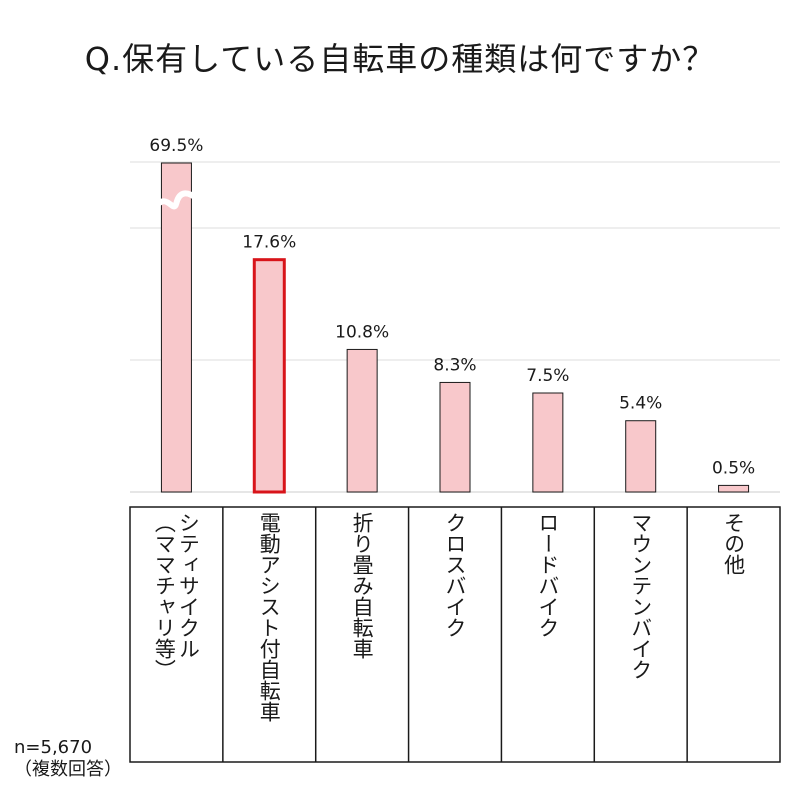  What do you see at coordinates (269, 617) in the screenshot?
I see `category-label: 電動アシスト付自転車` at bounding box center [269, 617].